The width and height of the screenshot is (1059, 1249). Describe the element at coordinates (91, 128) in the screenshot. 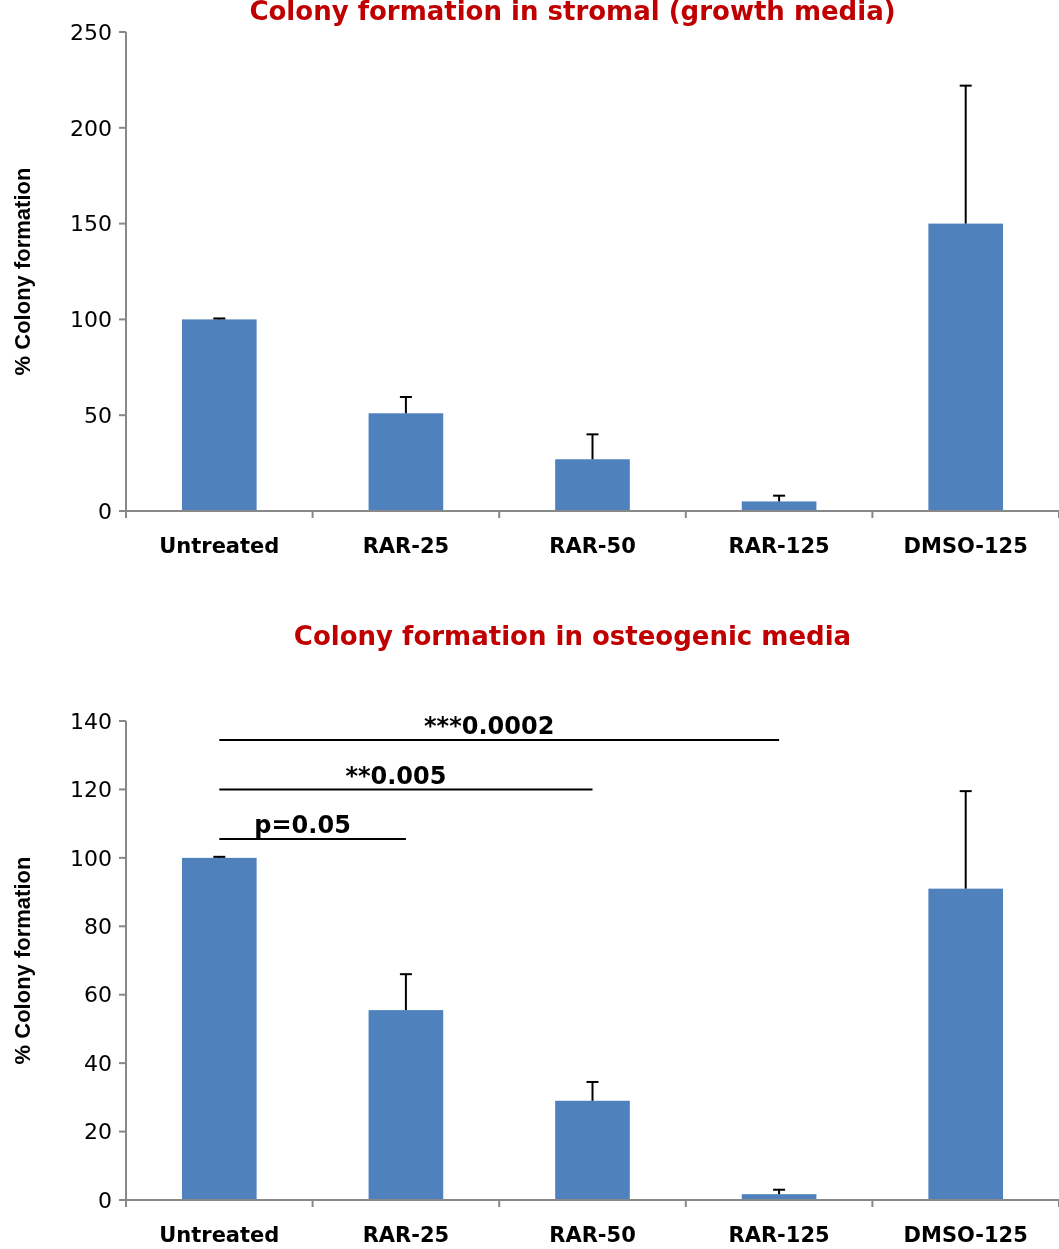

I see `y-tick-label: 200` at that location.